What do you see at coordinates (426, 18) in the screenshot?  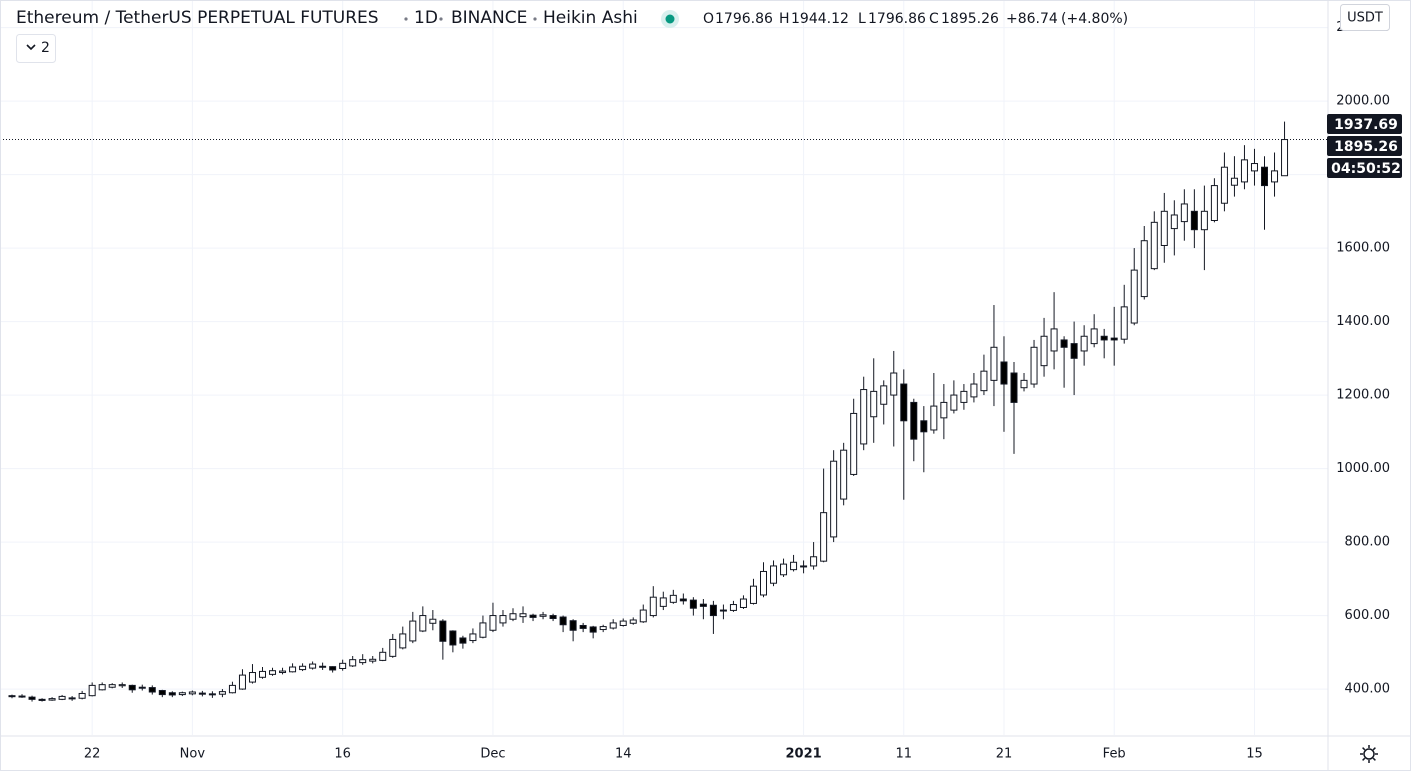 I see `interval: 1D` at bounding box center [426, 18].